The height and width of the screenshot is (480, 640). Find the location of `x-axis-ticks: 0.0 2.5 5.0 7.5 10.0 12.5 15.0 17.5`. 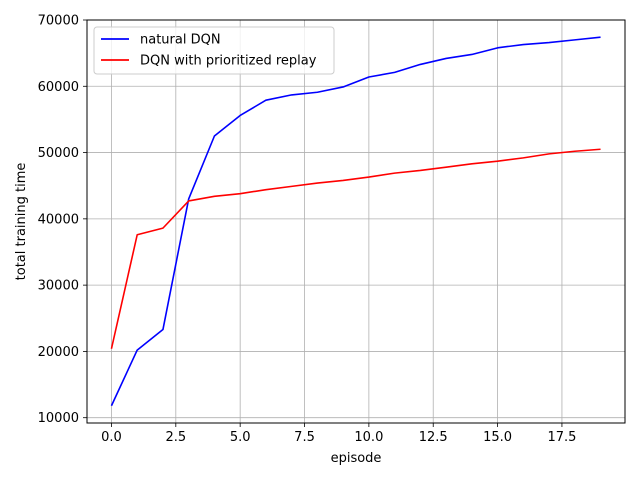

x-axis-ticks: 0.0 2.5 5.0 7.5 10.0 12.5 15.0 17.5 is located at coordinates (338, 434).